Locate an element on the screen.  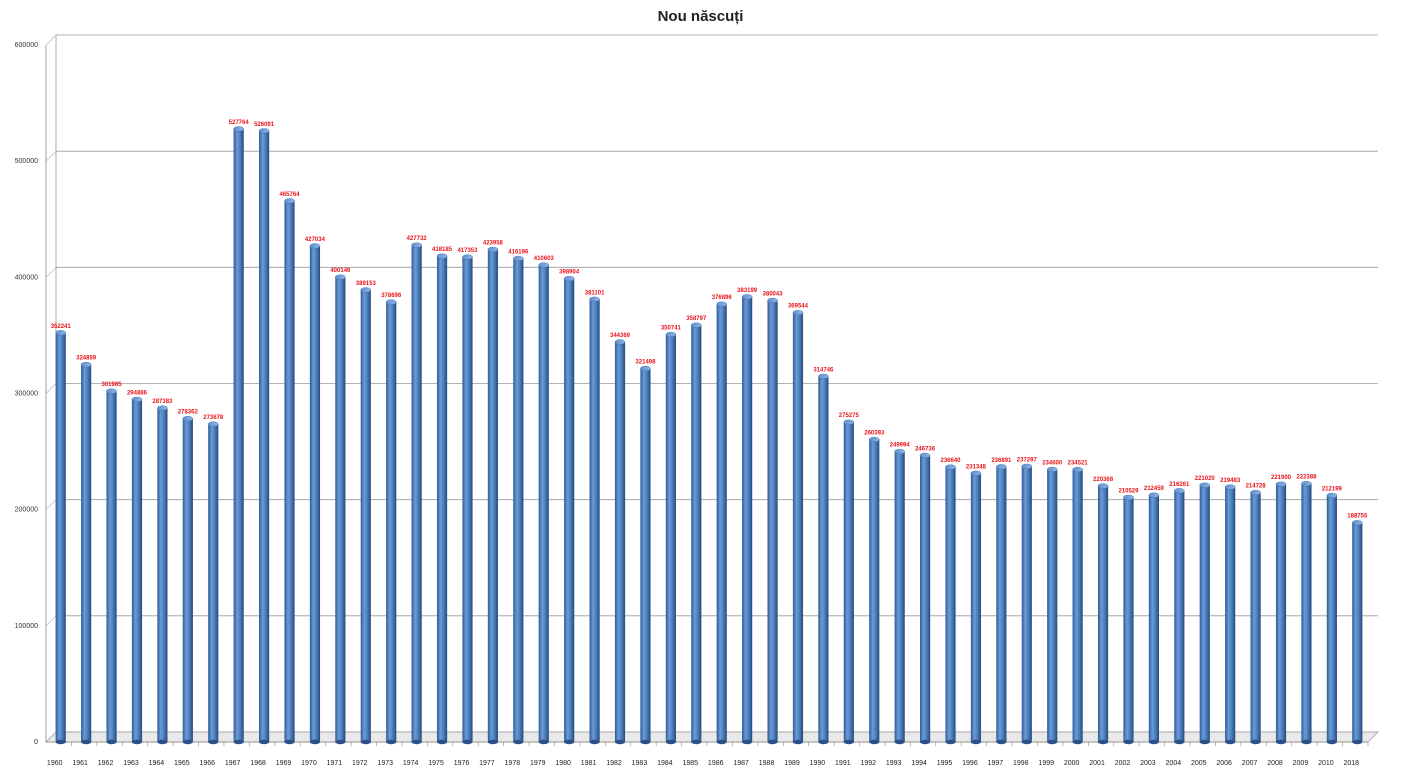
x-tick-label: 1984 is located at coordinates (665, 763).